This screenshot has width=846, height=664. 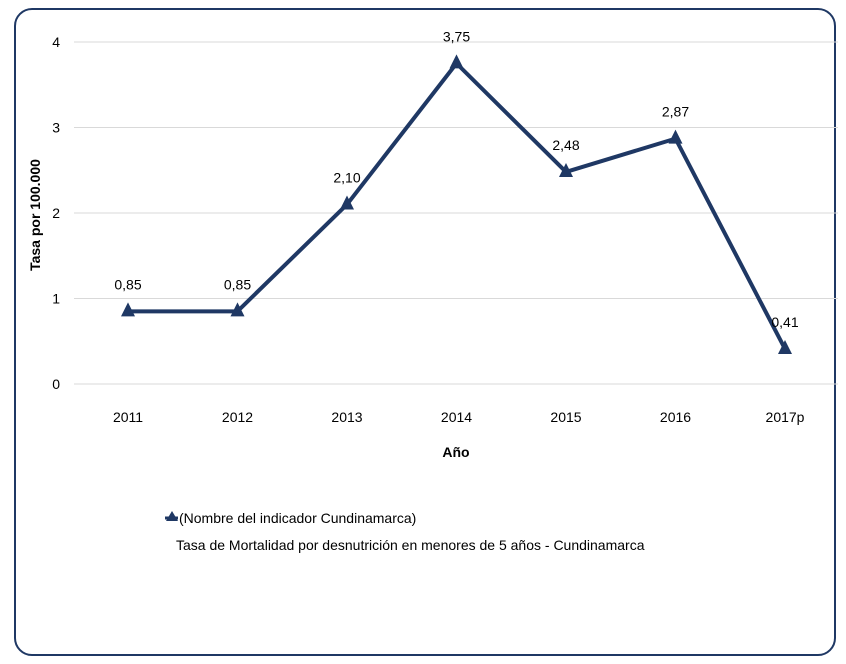 I want to click on x-tick-label: 2011, so click(x=128, y=417).